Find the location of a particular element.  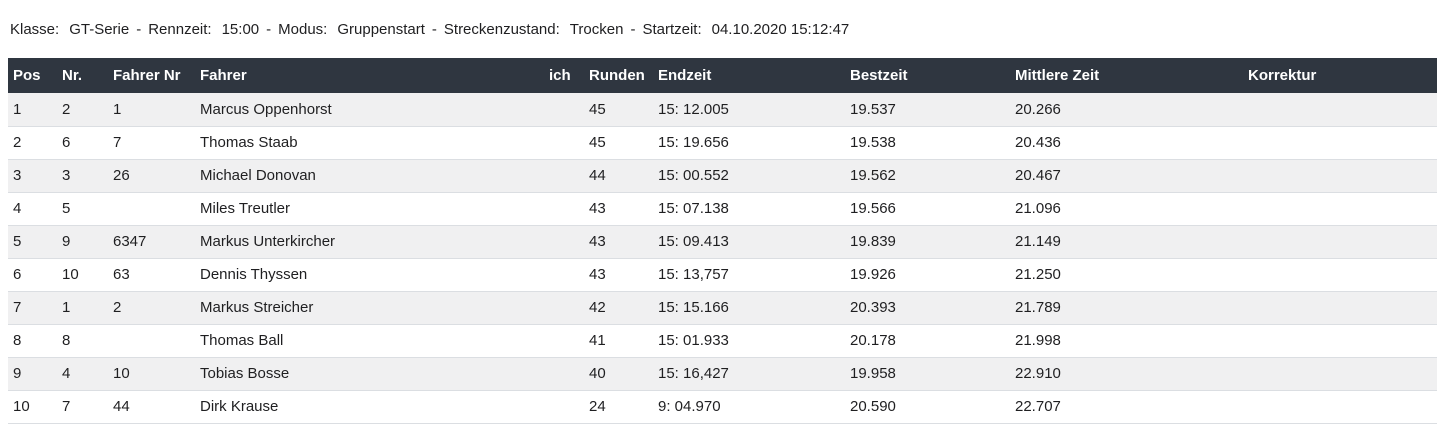

cell-pos: 8 is located at coordinates (32, 341).